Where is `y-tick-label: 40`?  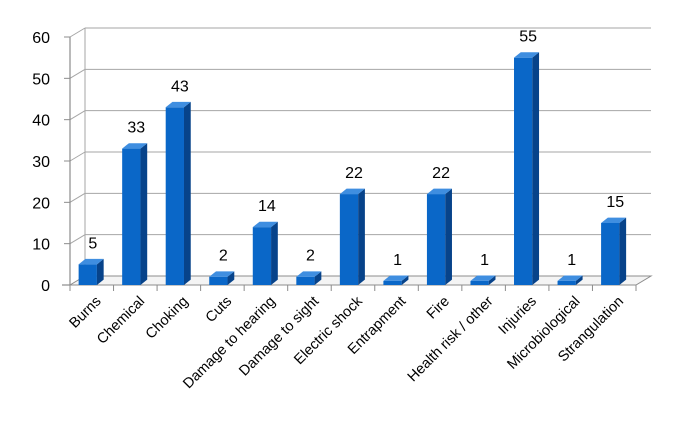 y-tick-label: 40 is located at coordinates (41, 121).